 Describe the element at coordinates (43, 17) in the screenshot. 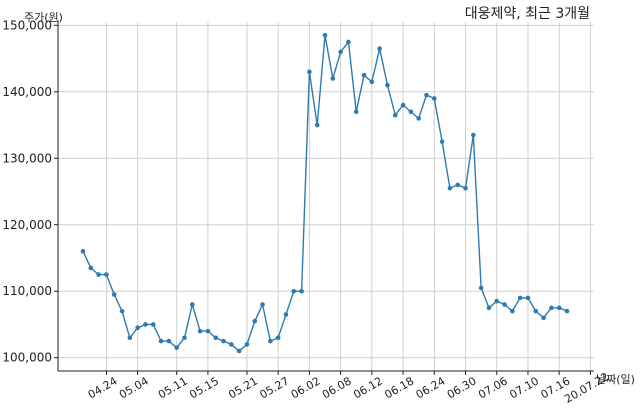

I see `y-axis-label: 주가(원)` at that location.